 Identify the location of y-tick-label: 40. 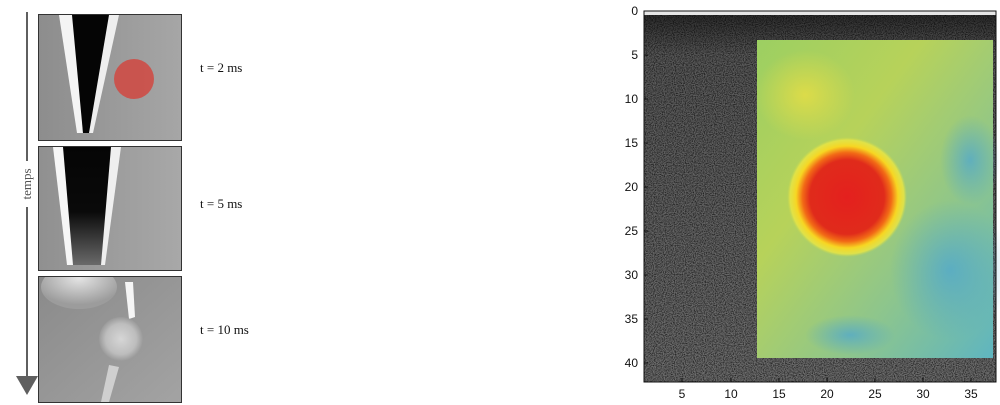
(632, 363).